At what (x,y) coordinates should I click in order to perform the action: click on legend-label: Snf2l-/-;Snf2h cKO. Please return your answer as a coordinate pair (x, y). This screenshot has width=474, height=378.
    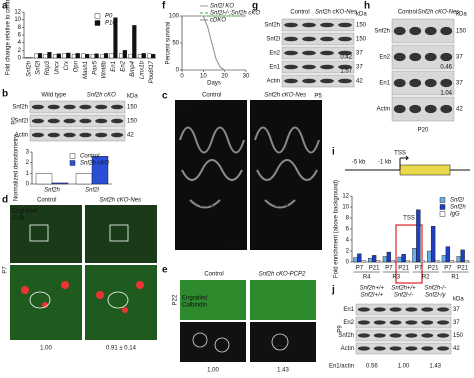
    Looking at the image, I should click on (235, 14).